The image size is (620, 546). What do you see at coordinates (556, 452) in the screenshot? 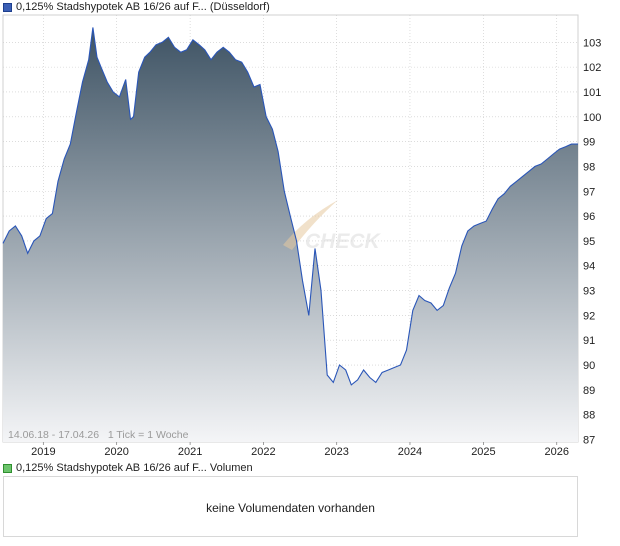
I see `x-tick-label: 2026` at bounding box center [556, 452].